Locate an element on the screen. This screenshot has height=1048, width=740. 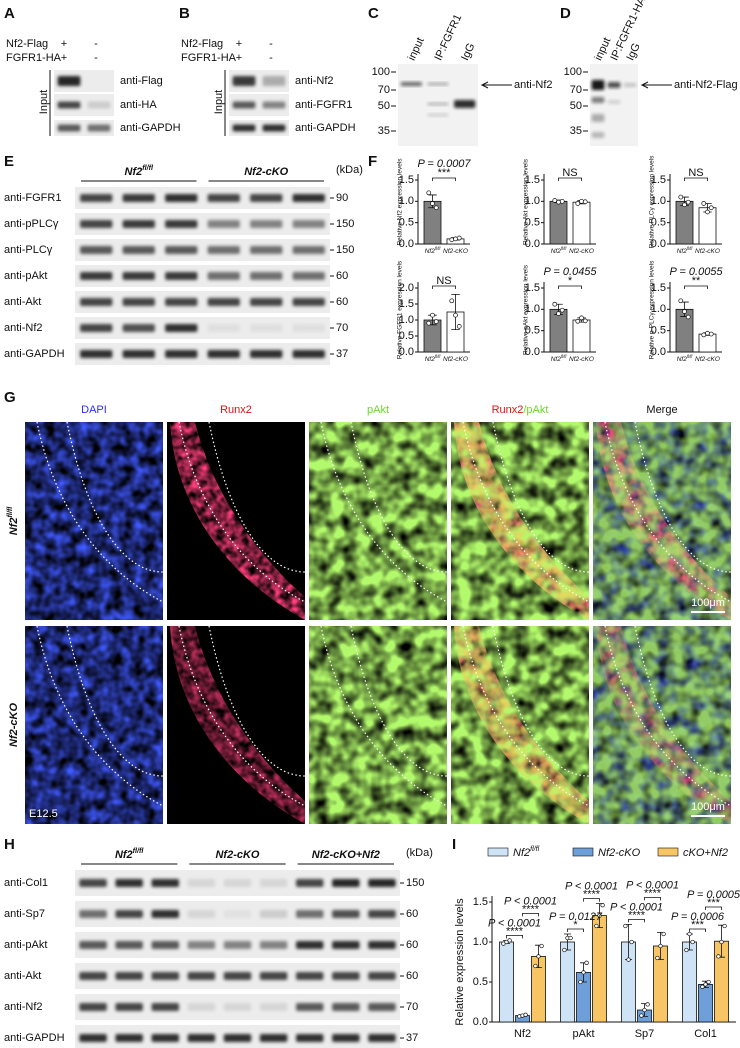
group-label-sup: fl/fl is located at coordinates (139, 851).